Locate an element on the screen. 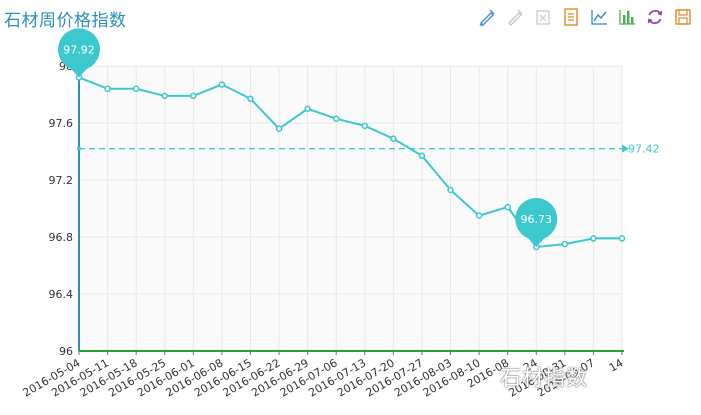 The image size is (701, 415). y-tick-label: 96 is located at coordinates (66, 351).